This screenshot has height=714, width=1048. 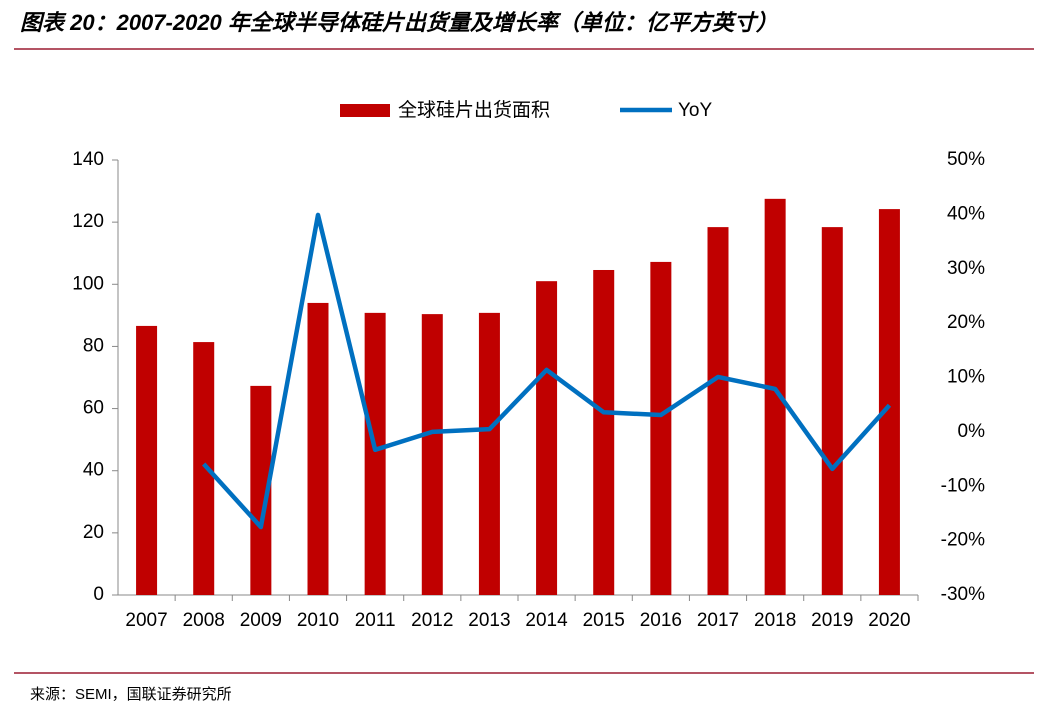 What do you see at coordinates (661, 620) in the screenshot?
I see `x-tick-label: 2016` at bounding box center [661, 620].